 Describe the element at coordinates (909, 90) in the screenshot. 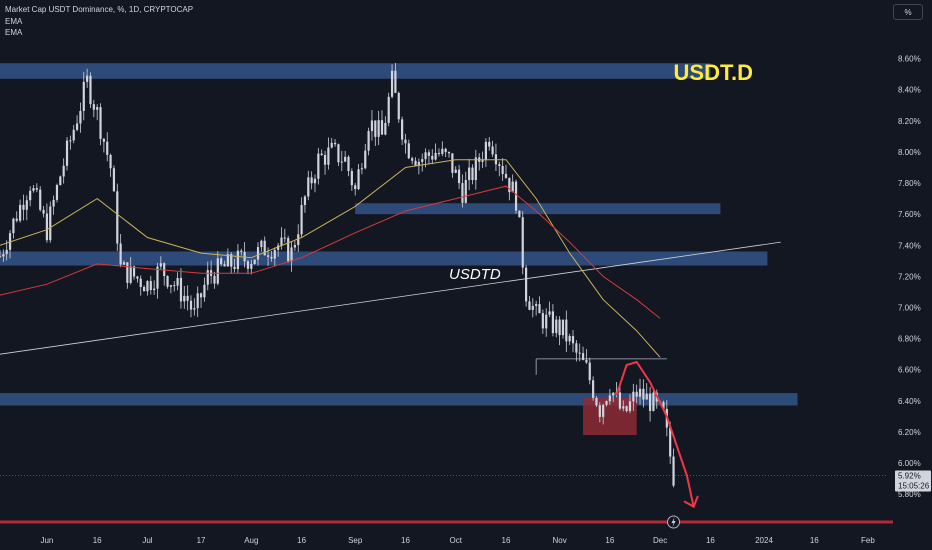

I see `y-tick-label: 8.40%` at that location.